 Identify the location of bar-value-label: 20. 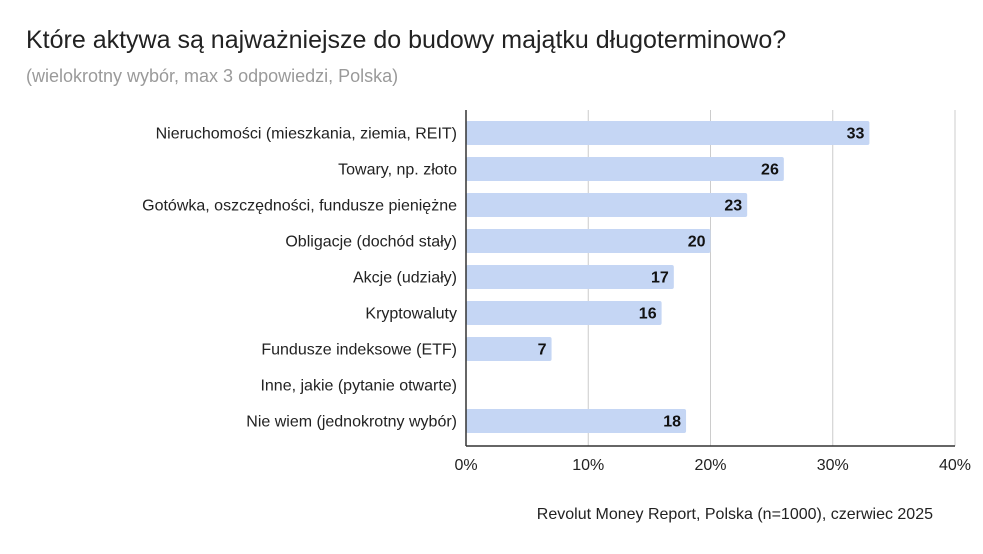
(697, 242).